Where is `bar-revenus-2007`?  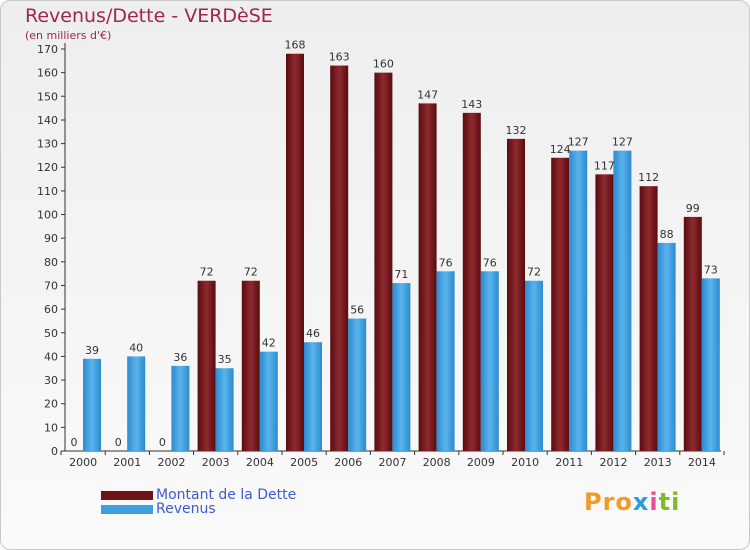
bar-revenus-2007 is located at coordinates (401, 367).